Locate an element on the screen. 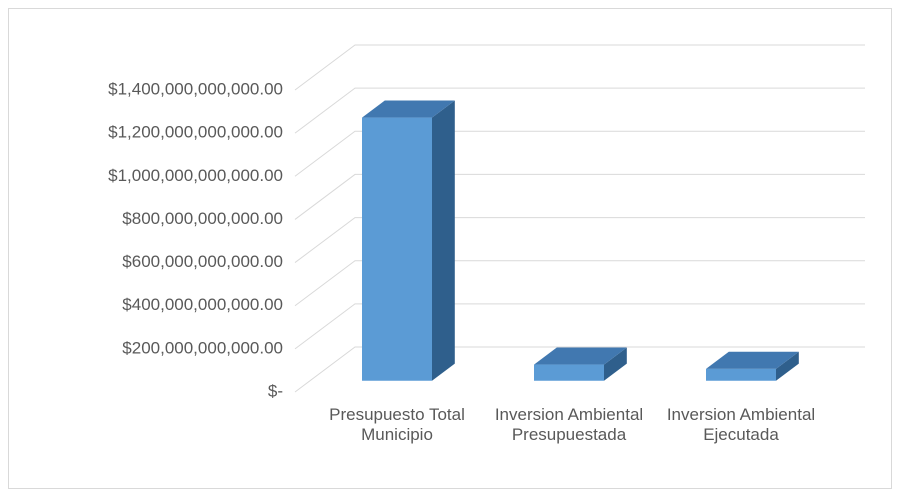  x-tick-label: Presupuesto Total Municipio is located at coordinates (397, 424).